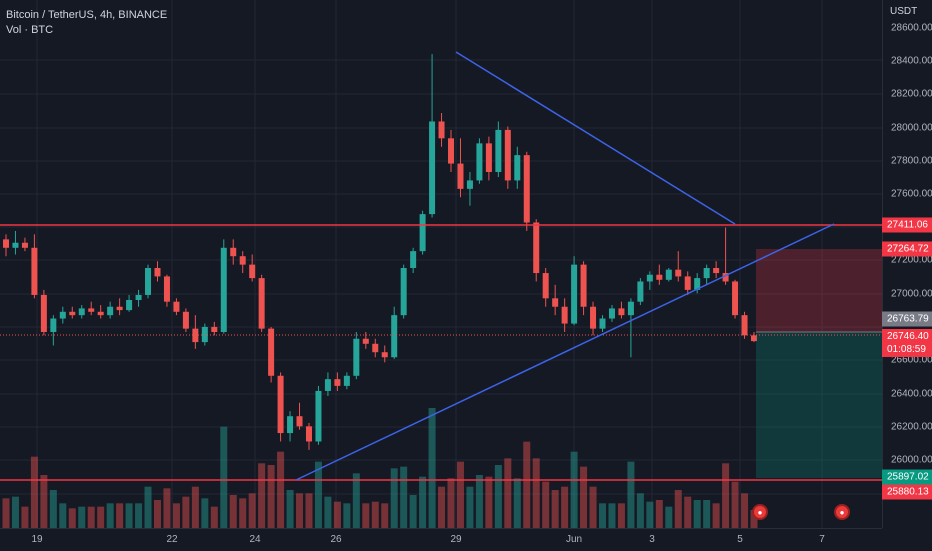 Image resolution: width=932 pixels, height=551 pixels. I want to click on time-tick: 22, so click(172, 539).